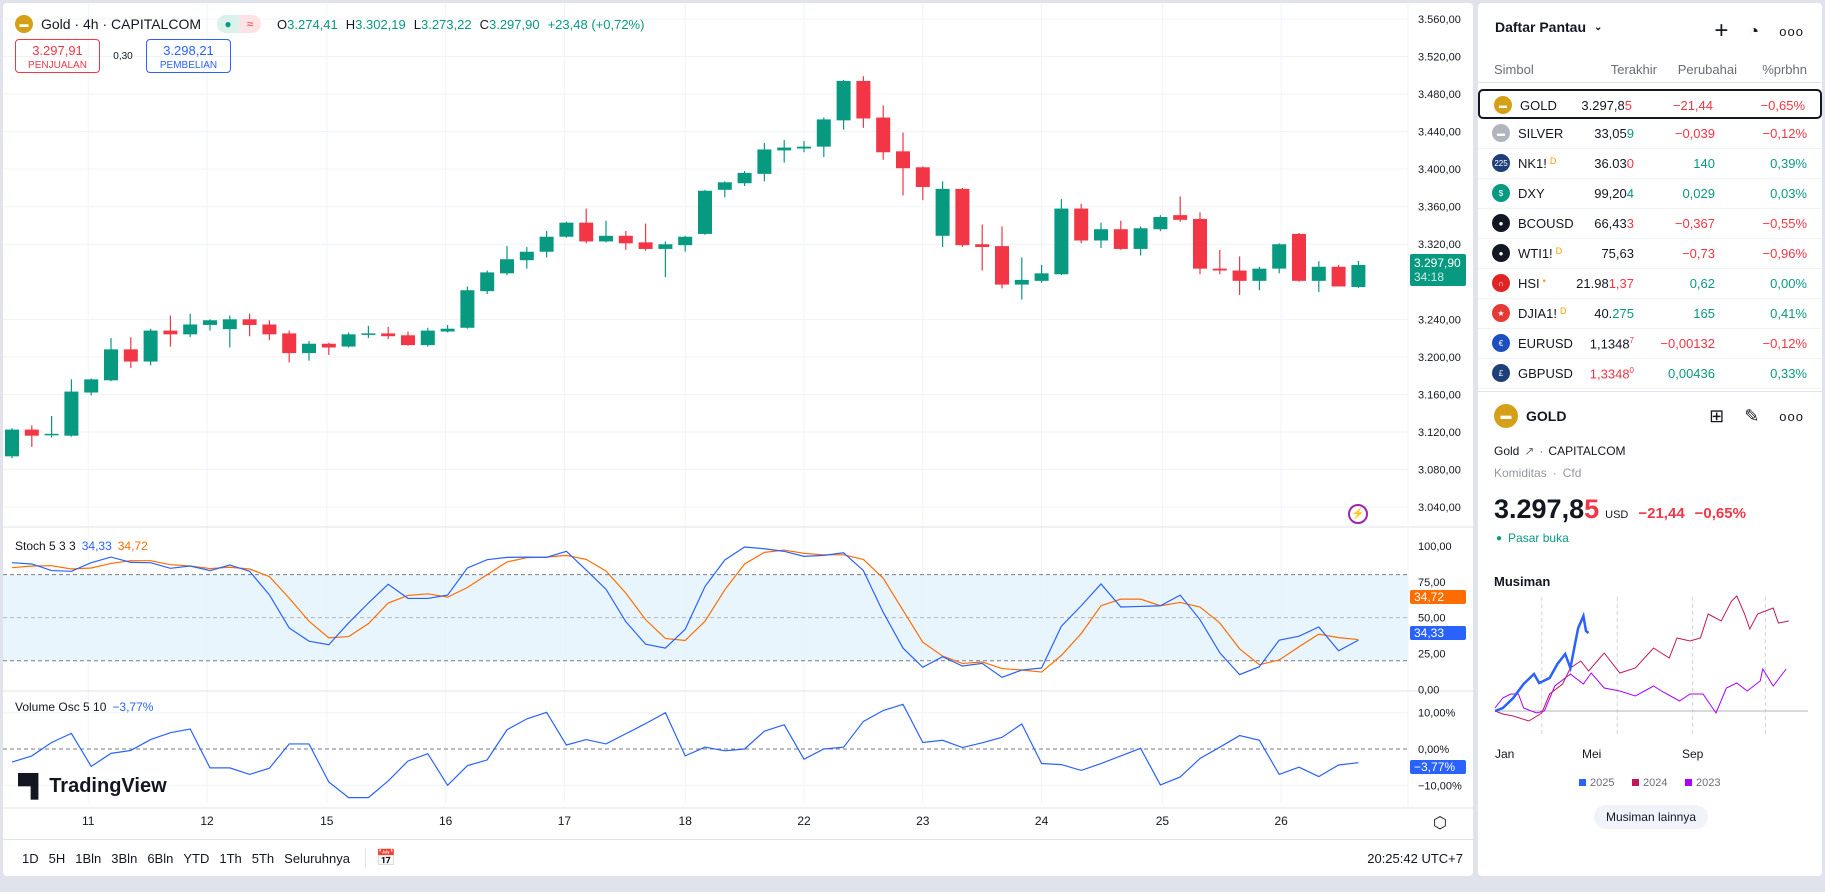 This screenshot has width=1825, height=892. Describe the element at coordinates (1501, 283) in the screenshot. I see `symbol-logo-icon: ∩` at that location.